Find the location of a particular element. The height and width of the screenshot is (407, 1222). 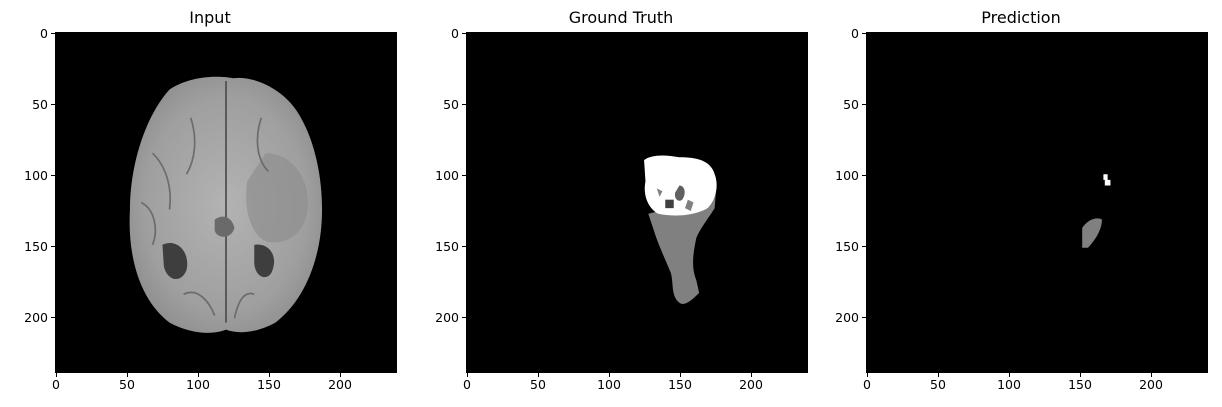

panel-title: Ground Truth is located at coordinates (621, 17).